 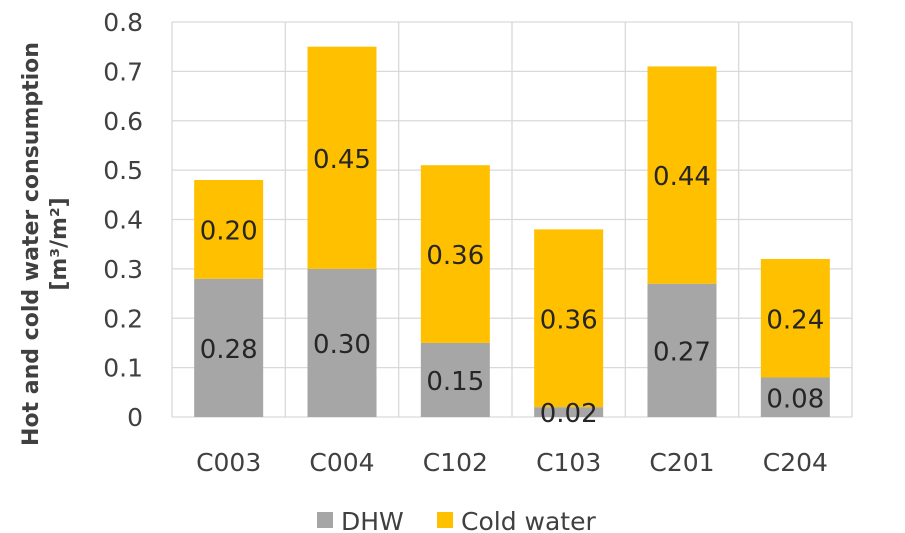 What do you see at coordinates (123, 368) in the screenshot?
I see `y-tick-label: 0.1` at bounding box center [123, 368].